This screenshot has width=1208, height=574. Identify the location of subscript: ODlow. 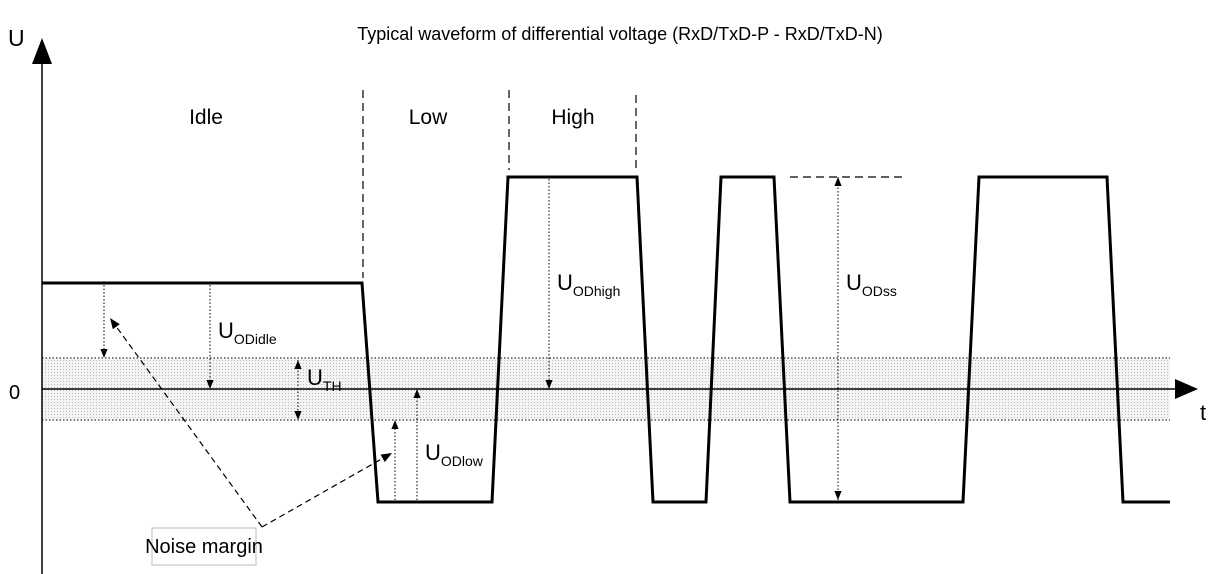
(462, 461).